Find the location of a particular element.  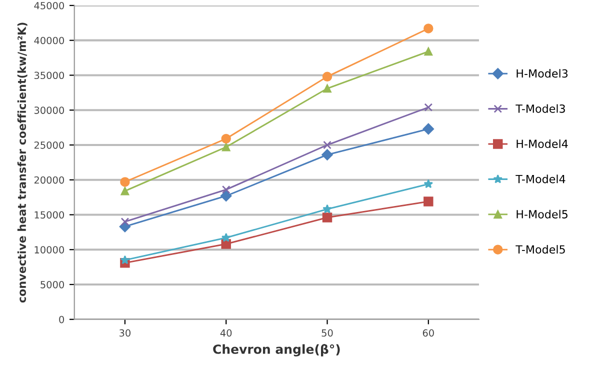

y-tick-label: 35000 is located at coordinates (49, 76).